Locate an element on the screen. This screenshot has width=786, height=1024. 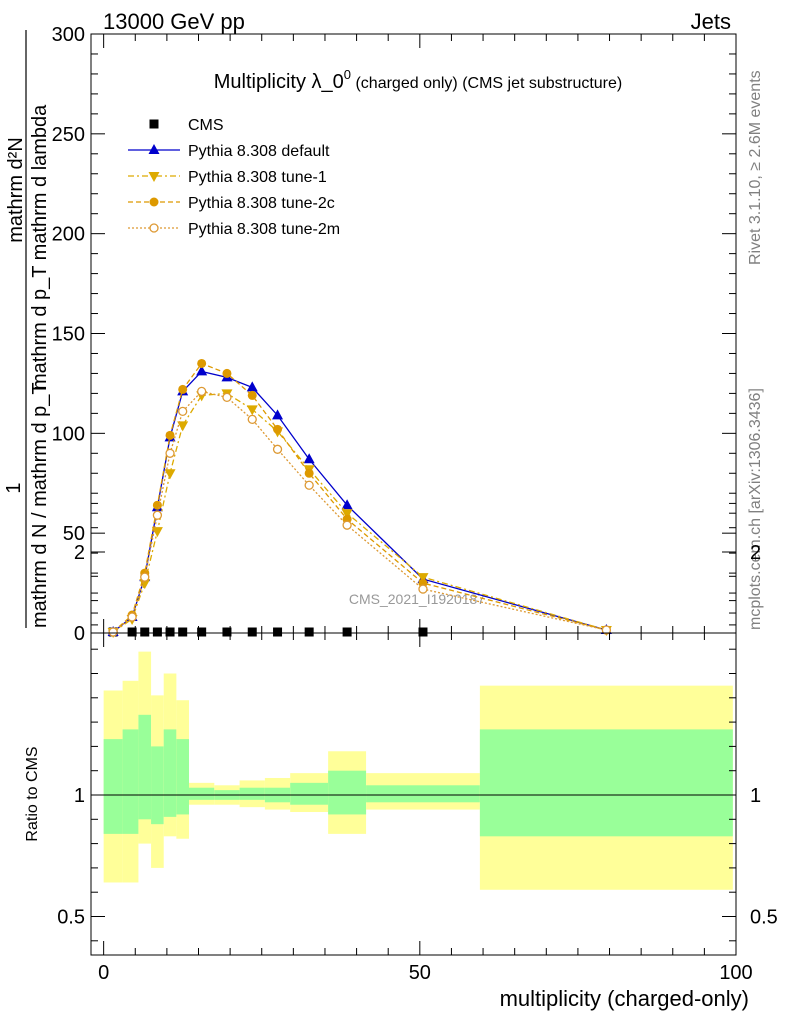
main-ytick-labels: 0 50 100 150 200 250 300 is located at coordinates (68, 334).